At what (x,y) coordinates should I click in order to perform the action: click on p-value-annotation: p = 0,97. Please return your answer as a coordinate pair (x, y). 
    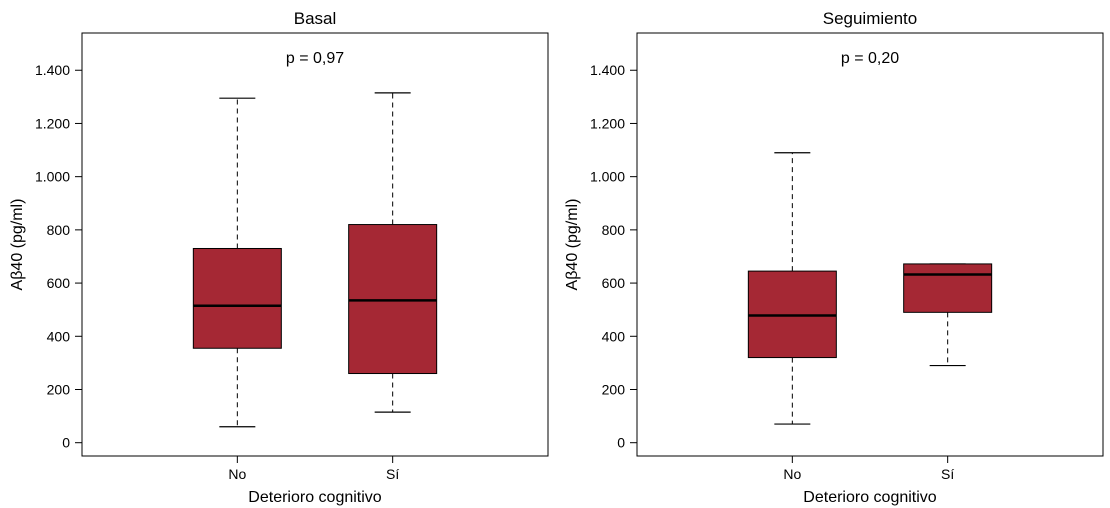
    Looking at the image, I should click on (315, 58).